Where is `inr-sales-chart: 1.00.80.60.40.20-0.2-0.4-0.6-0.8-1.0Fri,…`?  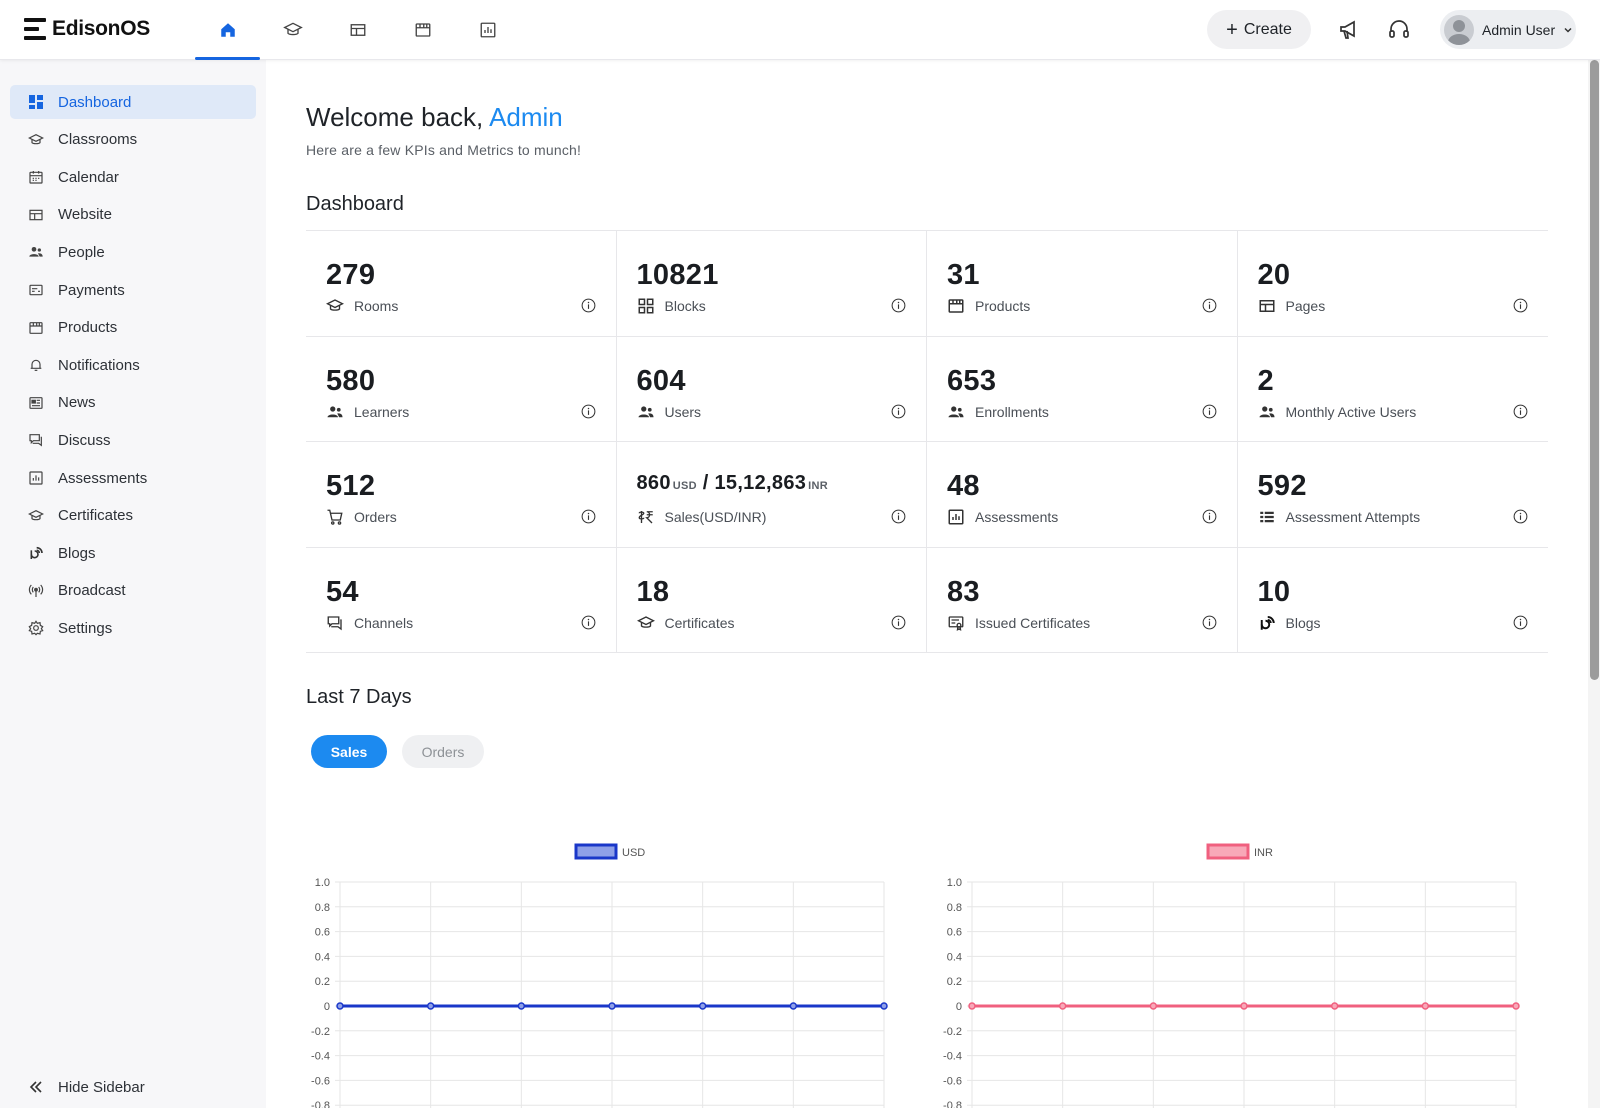 inr-sales-chart: 1.00.80.60.40.20-0.2-0.4-0.6-0.8-1.0Fri,… is located at coordinates (1248, 949).